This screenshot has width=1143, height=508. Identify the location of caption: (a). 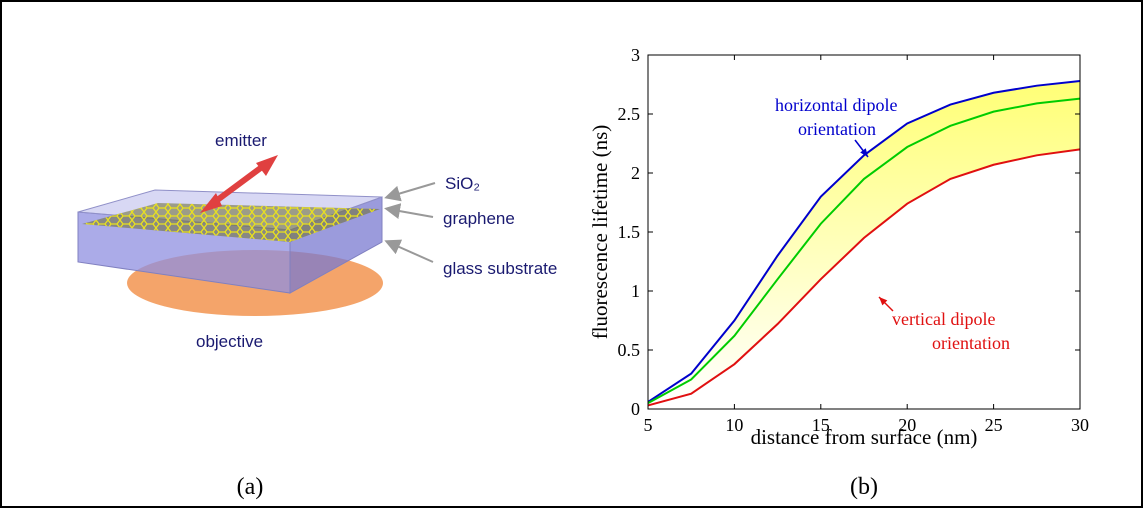
(250, 487).